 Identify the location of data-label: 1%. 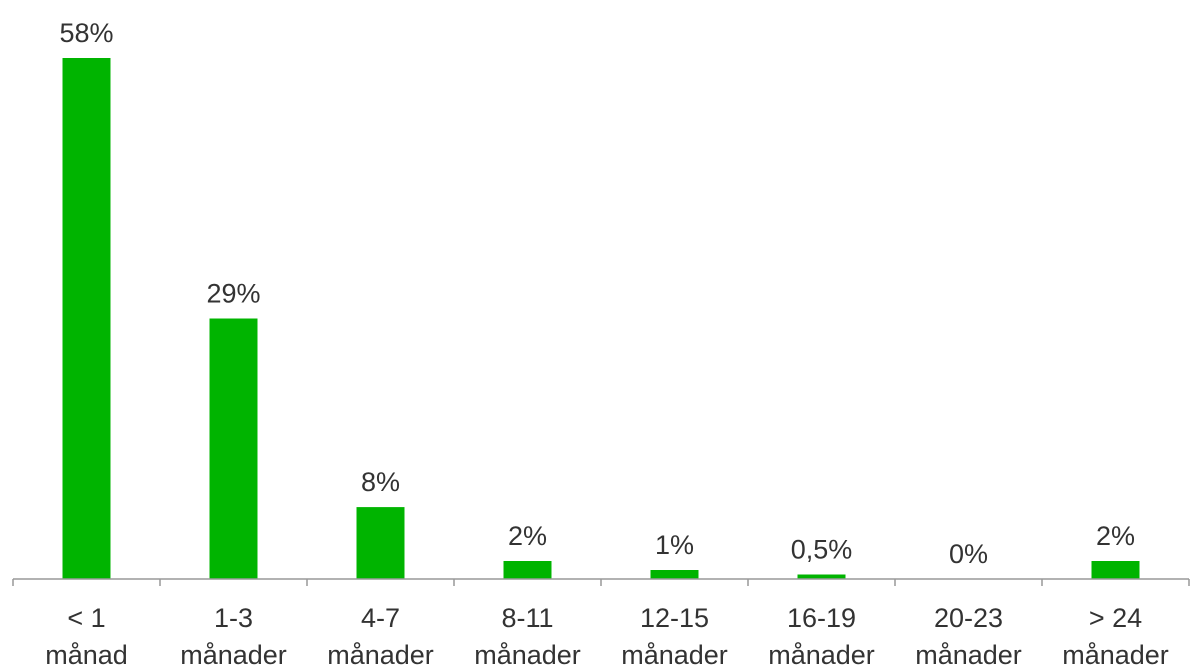
(674, 545).